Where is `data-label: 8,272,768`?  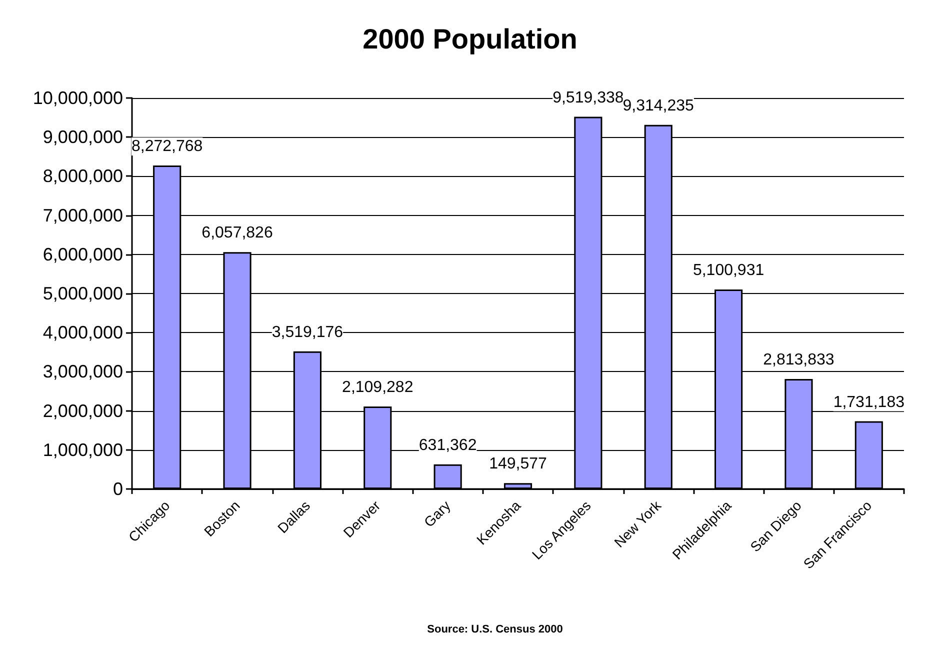
data-label: 8,272,768 is located at coordinates (167, 147).